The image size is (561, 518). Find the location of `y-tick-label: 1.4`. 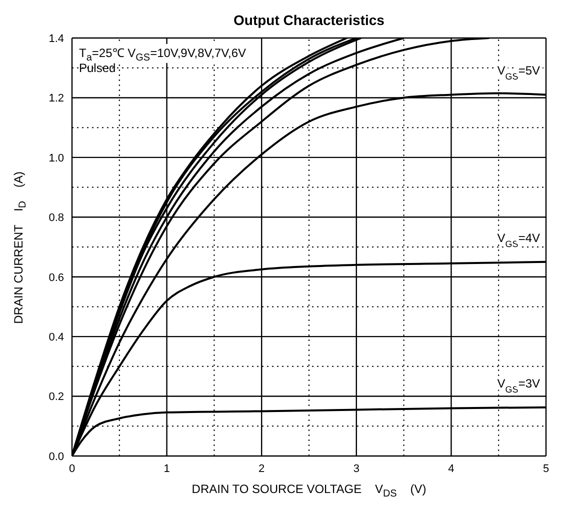

y-tick-label: 1.4 is located at coordinates (56, 38).